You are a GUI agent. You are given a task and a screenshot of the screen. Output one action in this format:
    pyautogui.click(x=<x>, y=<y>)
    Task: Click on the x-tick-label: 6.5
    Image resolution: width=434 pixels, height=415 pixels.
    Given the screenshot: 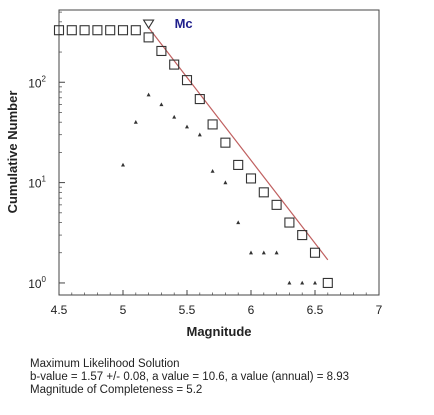 What is the action you would take?
    pyautogui.click(x=315, y=310)
    